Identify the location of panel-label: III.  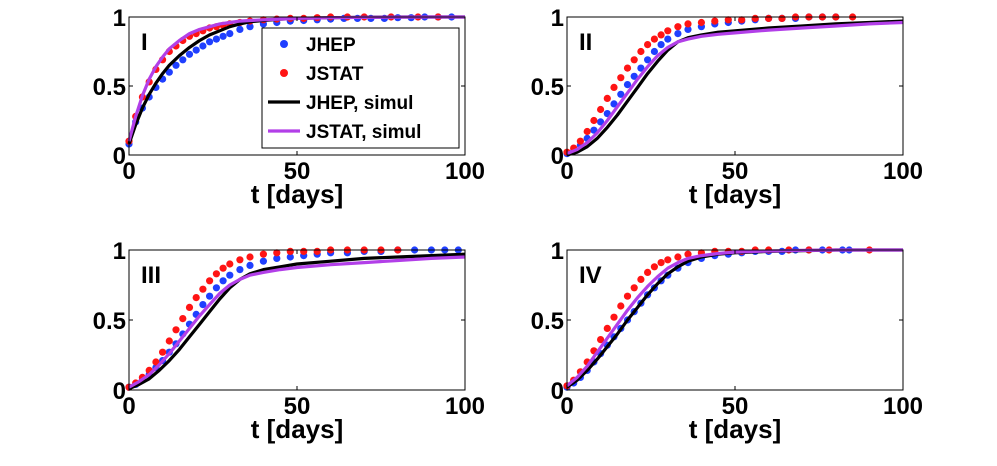
(151, 275).